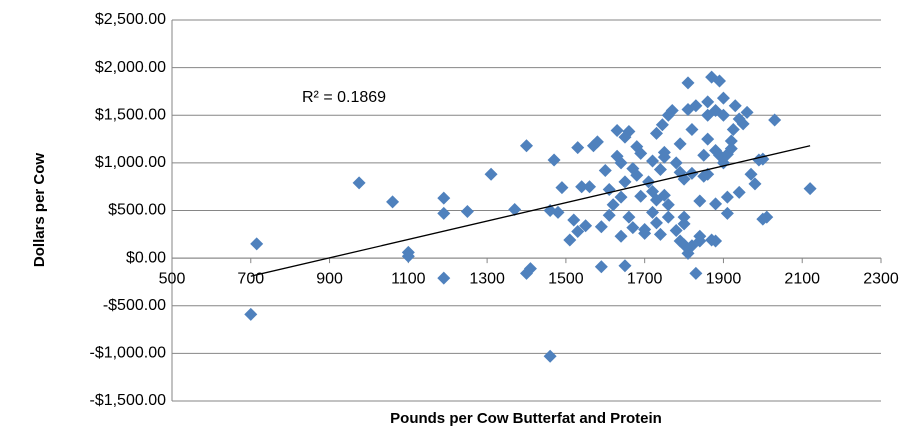  Describe the element at coordinates (408, 278) in the screenshot. I see `x-tick-label: 1100` at that location.